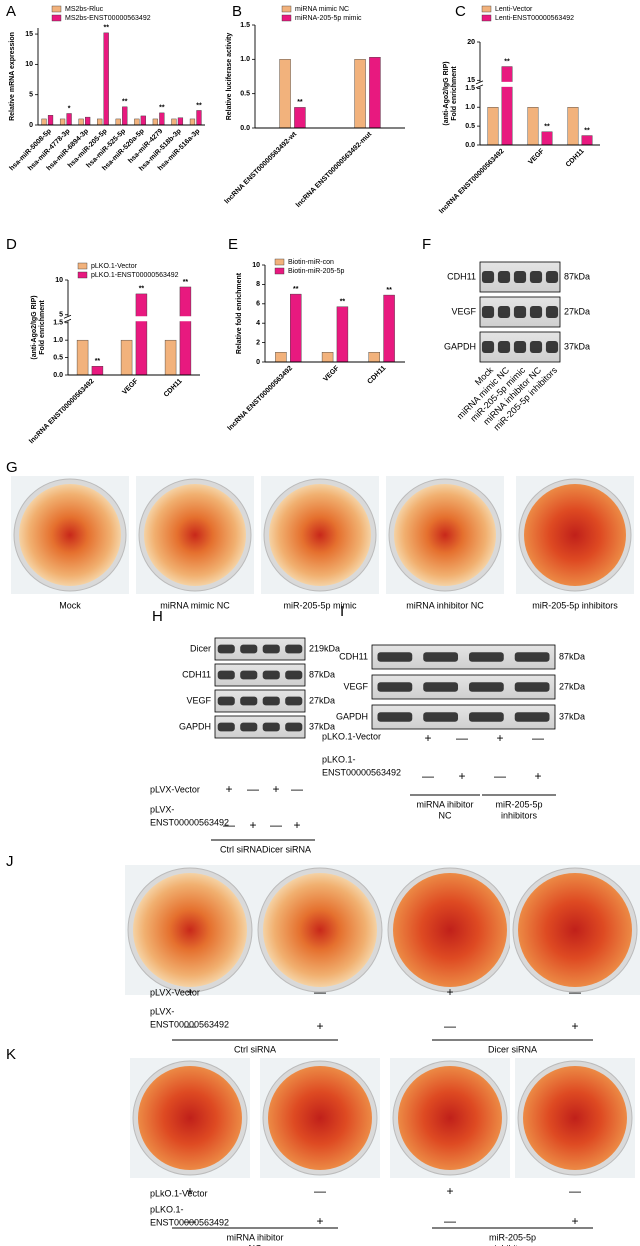  What do you see at coordinates (84, 9) in the screenshot?
I see `legend-label: MS2bs-Rluc` at bounding box center [84, 9].